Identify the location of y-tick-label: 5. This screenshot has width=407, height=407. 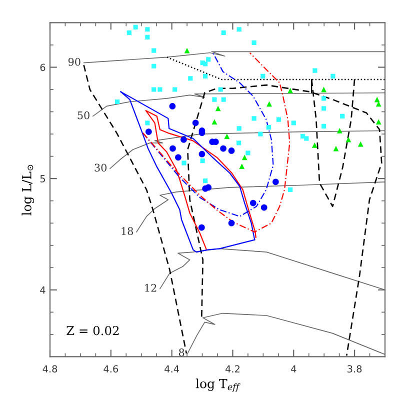
(42, 178).